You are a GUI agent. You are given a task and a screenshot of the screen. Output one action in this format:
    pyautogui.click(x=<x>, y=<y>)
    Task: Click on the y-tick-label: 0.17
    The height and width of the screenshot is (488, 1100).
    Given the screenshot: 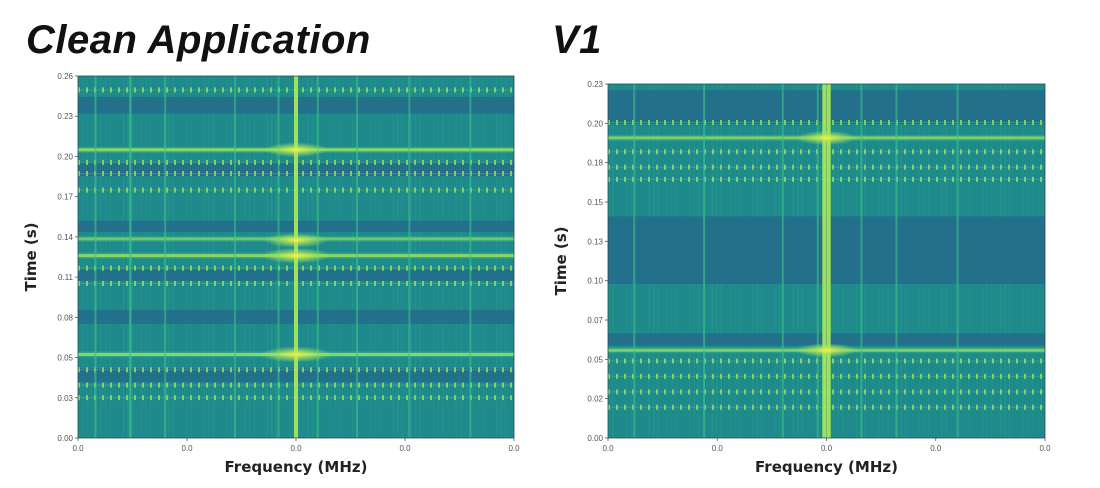 What is the action you would take?
    pyautogui.click(x=65, y=197)
    